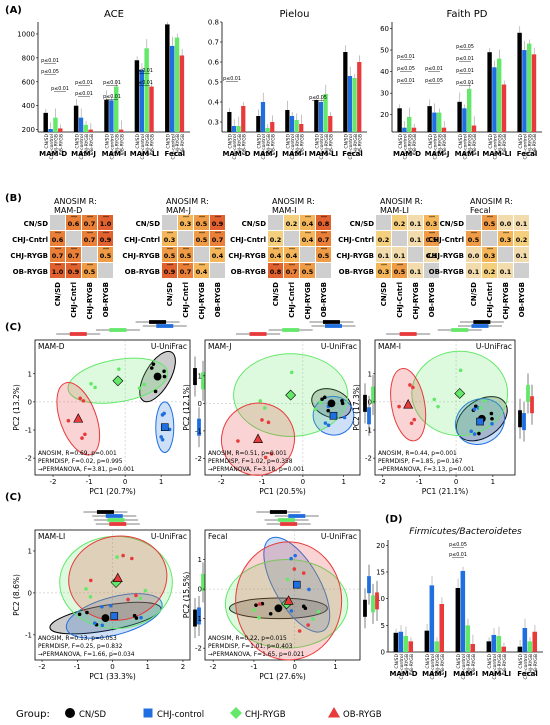  Describe the element at coordinates (198, 649) in the screenshot. I see `y-tick-label: -2` at that location.